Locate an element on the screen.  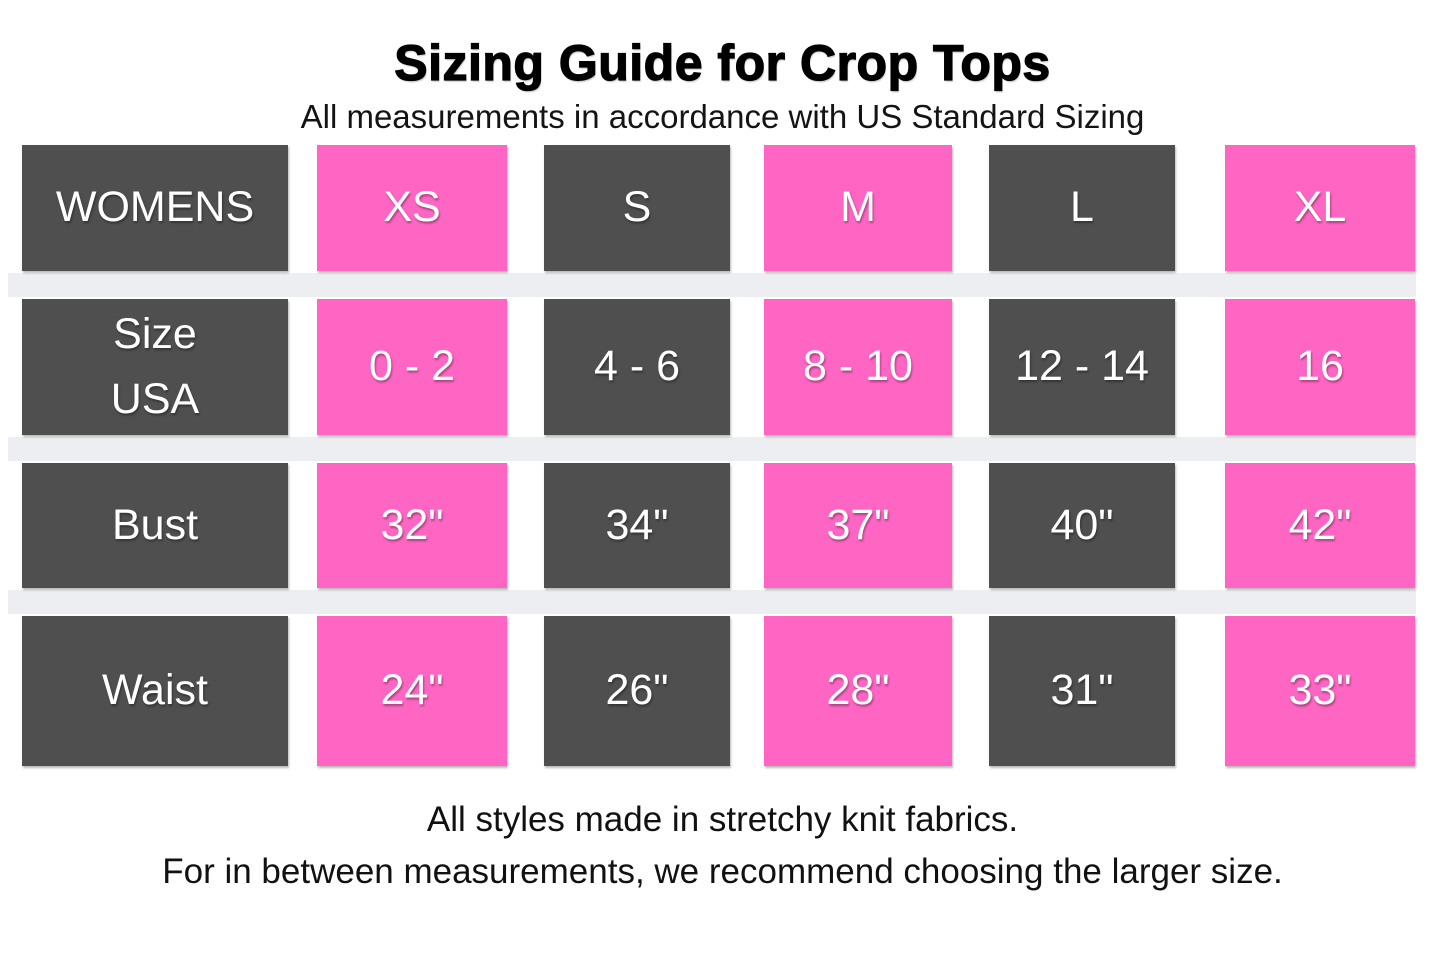
size-usa-cell-m: 8 - 10 is located at coordinates (858, 367).